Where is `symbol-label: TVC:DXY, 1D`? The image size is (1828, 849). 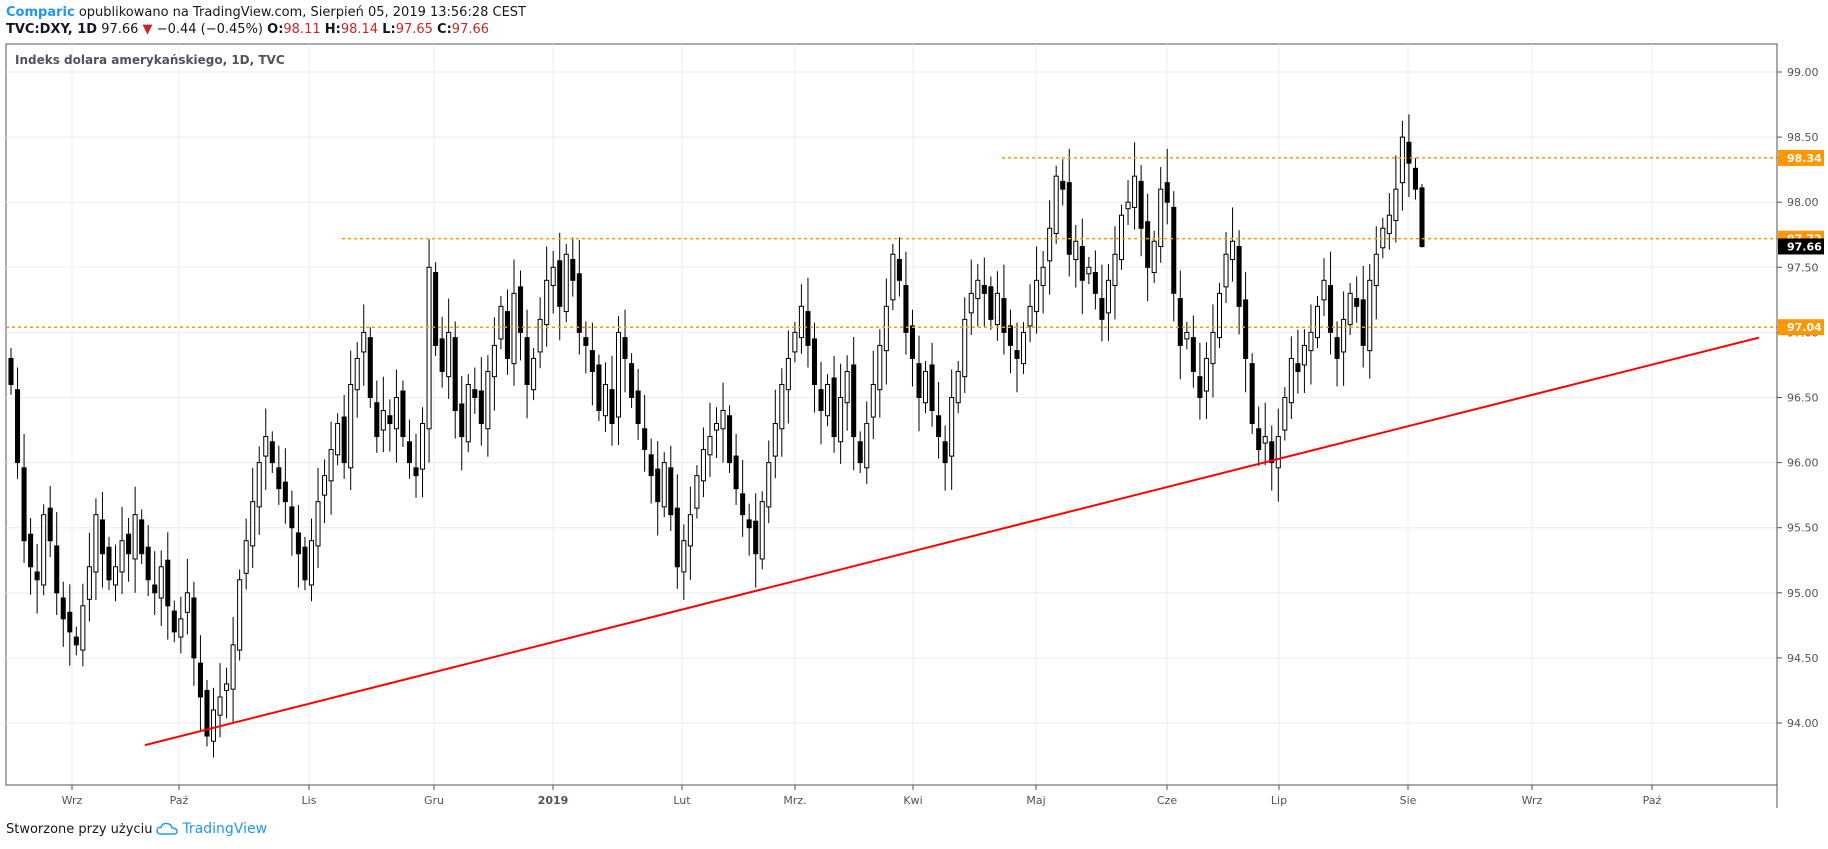 symbol-label: TVC:DXY, 1D is located at coordinates (52, 29).